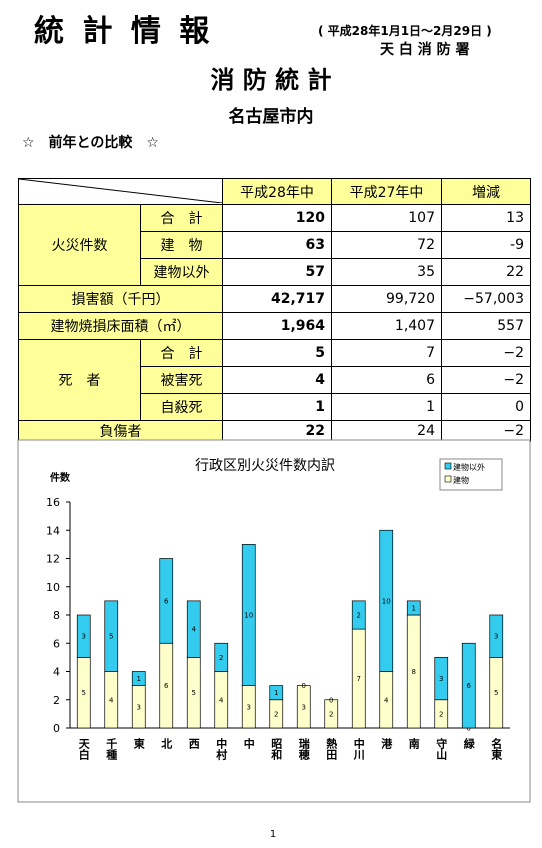 The height and width of the screenshot is (848, 542). I want to click on y-tick-label: 16, so click(53, 502).